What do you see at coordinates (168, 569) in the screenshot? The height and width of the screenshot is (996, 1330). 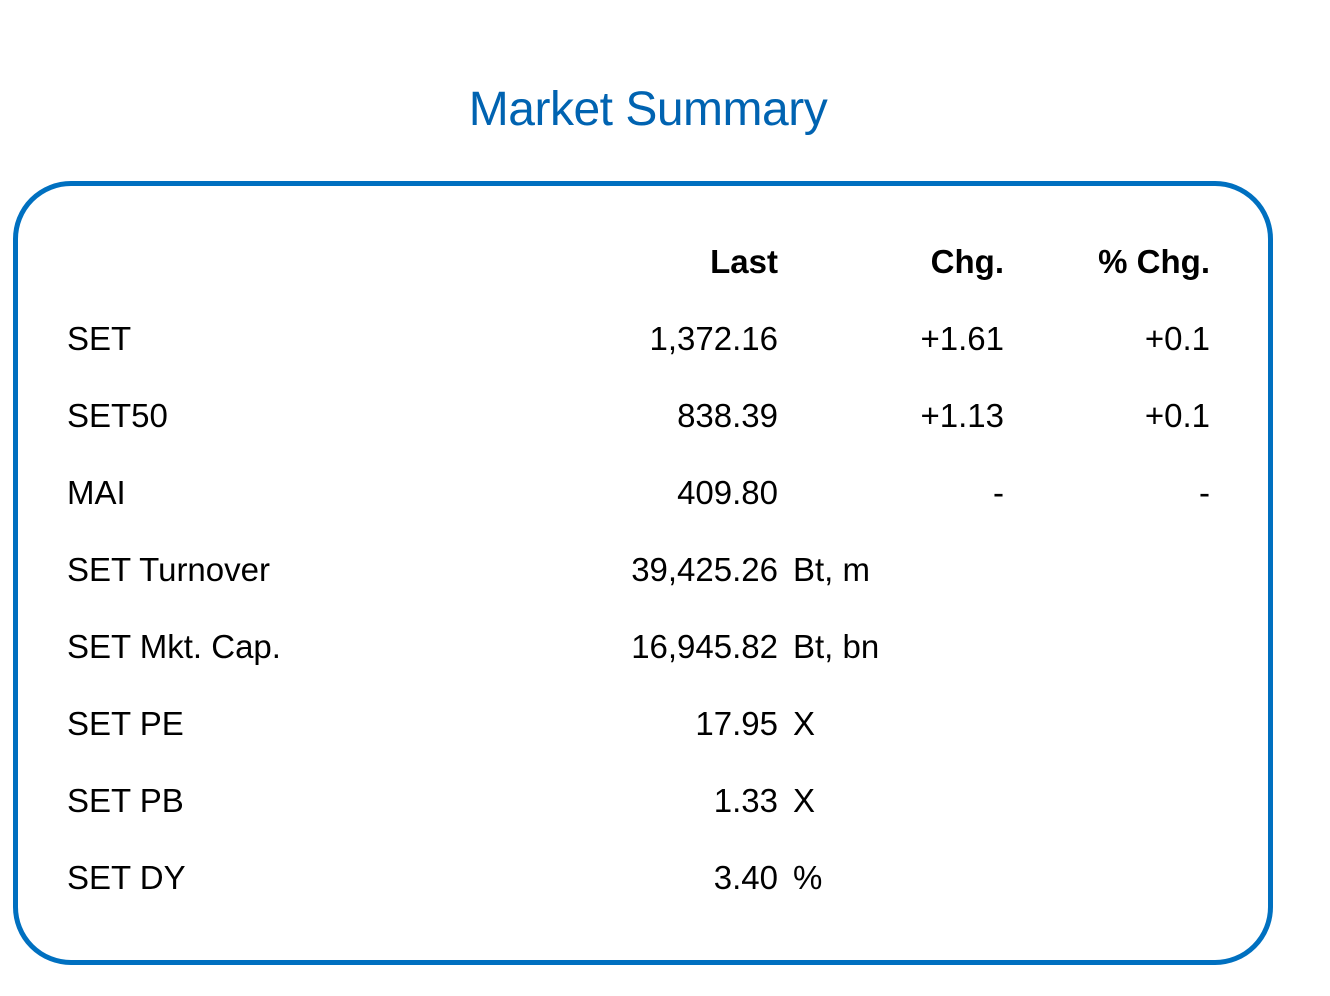 I see `row-name: SET Turnover` at bounding box center [168, 569].